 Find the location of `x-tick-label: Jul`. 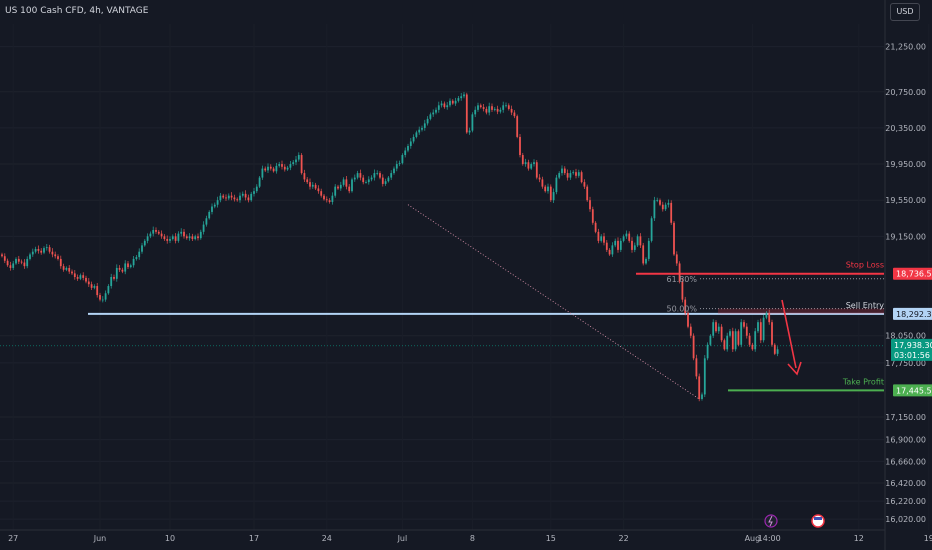

x-tick-label: Jul is located at coordinates (402, 538).